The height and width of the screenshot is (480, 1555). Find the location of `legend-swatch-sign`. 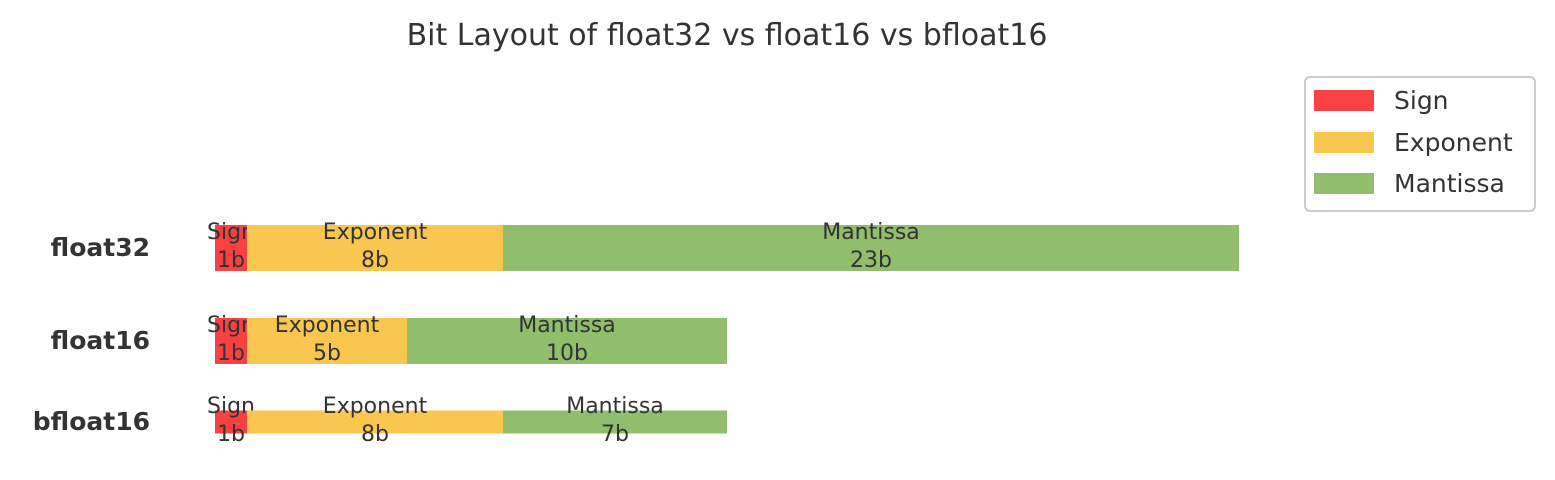

legend-swatch-sign is located at coordinates (1344, 100).